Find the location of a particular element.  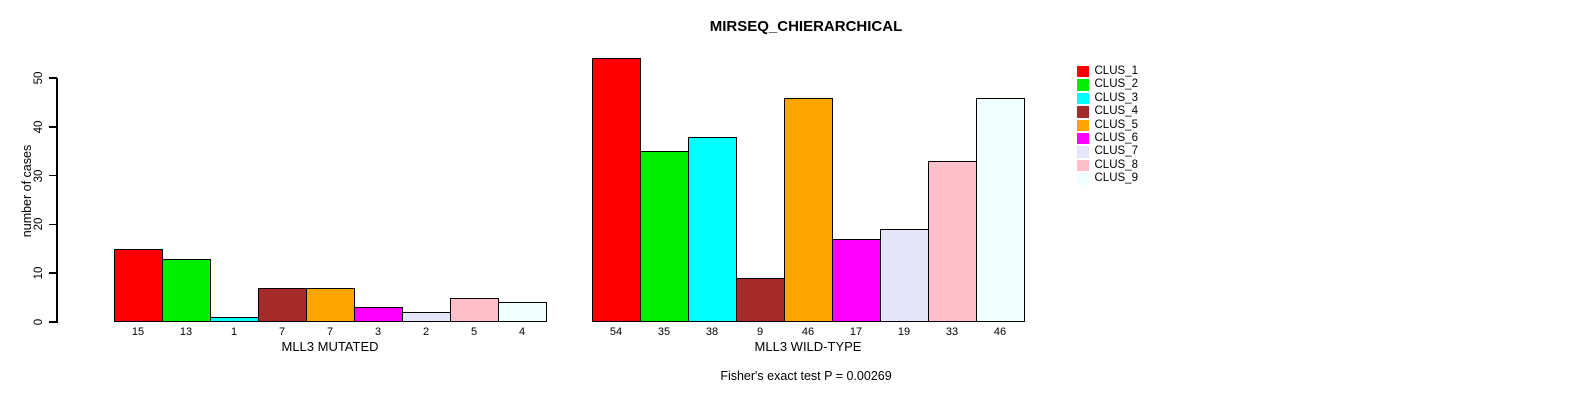

bar-clus_5-mll3-wild-type is located at coordinates (809, 209).